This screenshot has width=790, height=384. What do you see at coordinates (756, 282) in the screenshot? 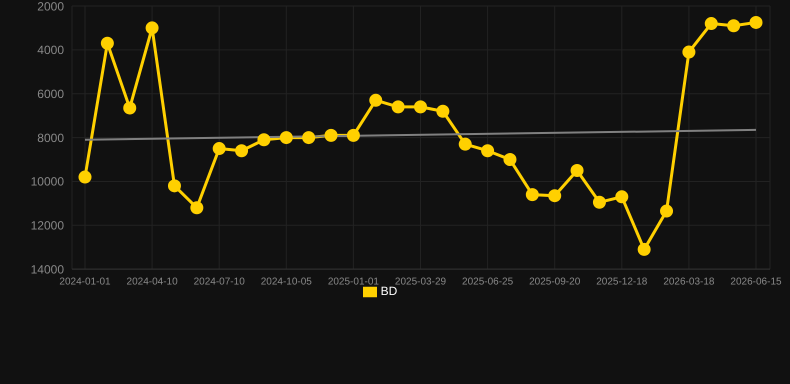
I see `x-tick-label: 2026-06-15` at bounding box center [756, 282].